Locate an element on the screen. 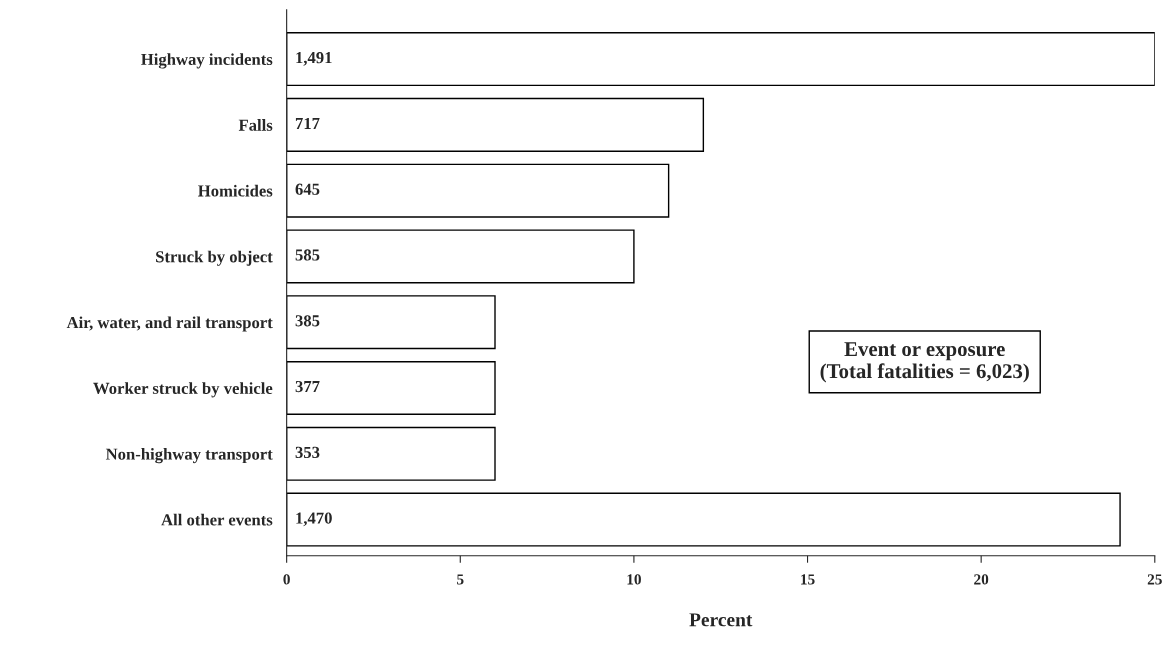 The image size is (1170, 650). x-tick-label: 5 is located at coordinates (460, 579).